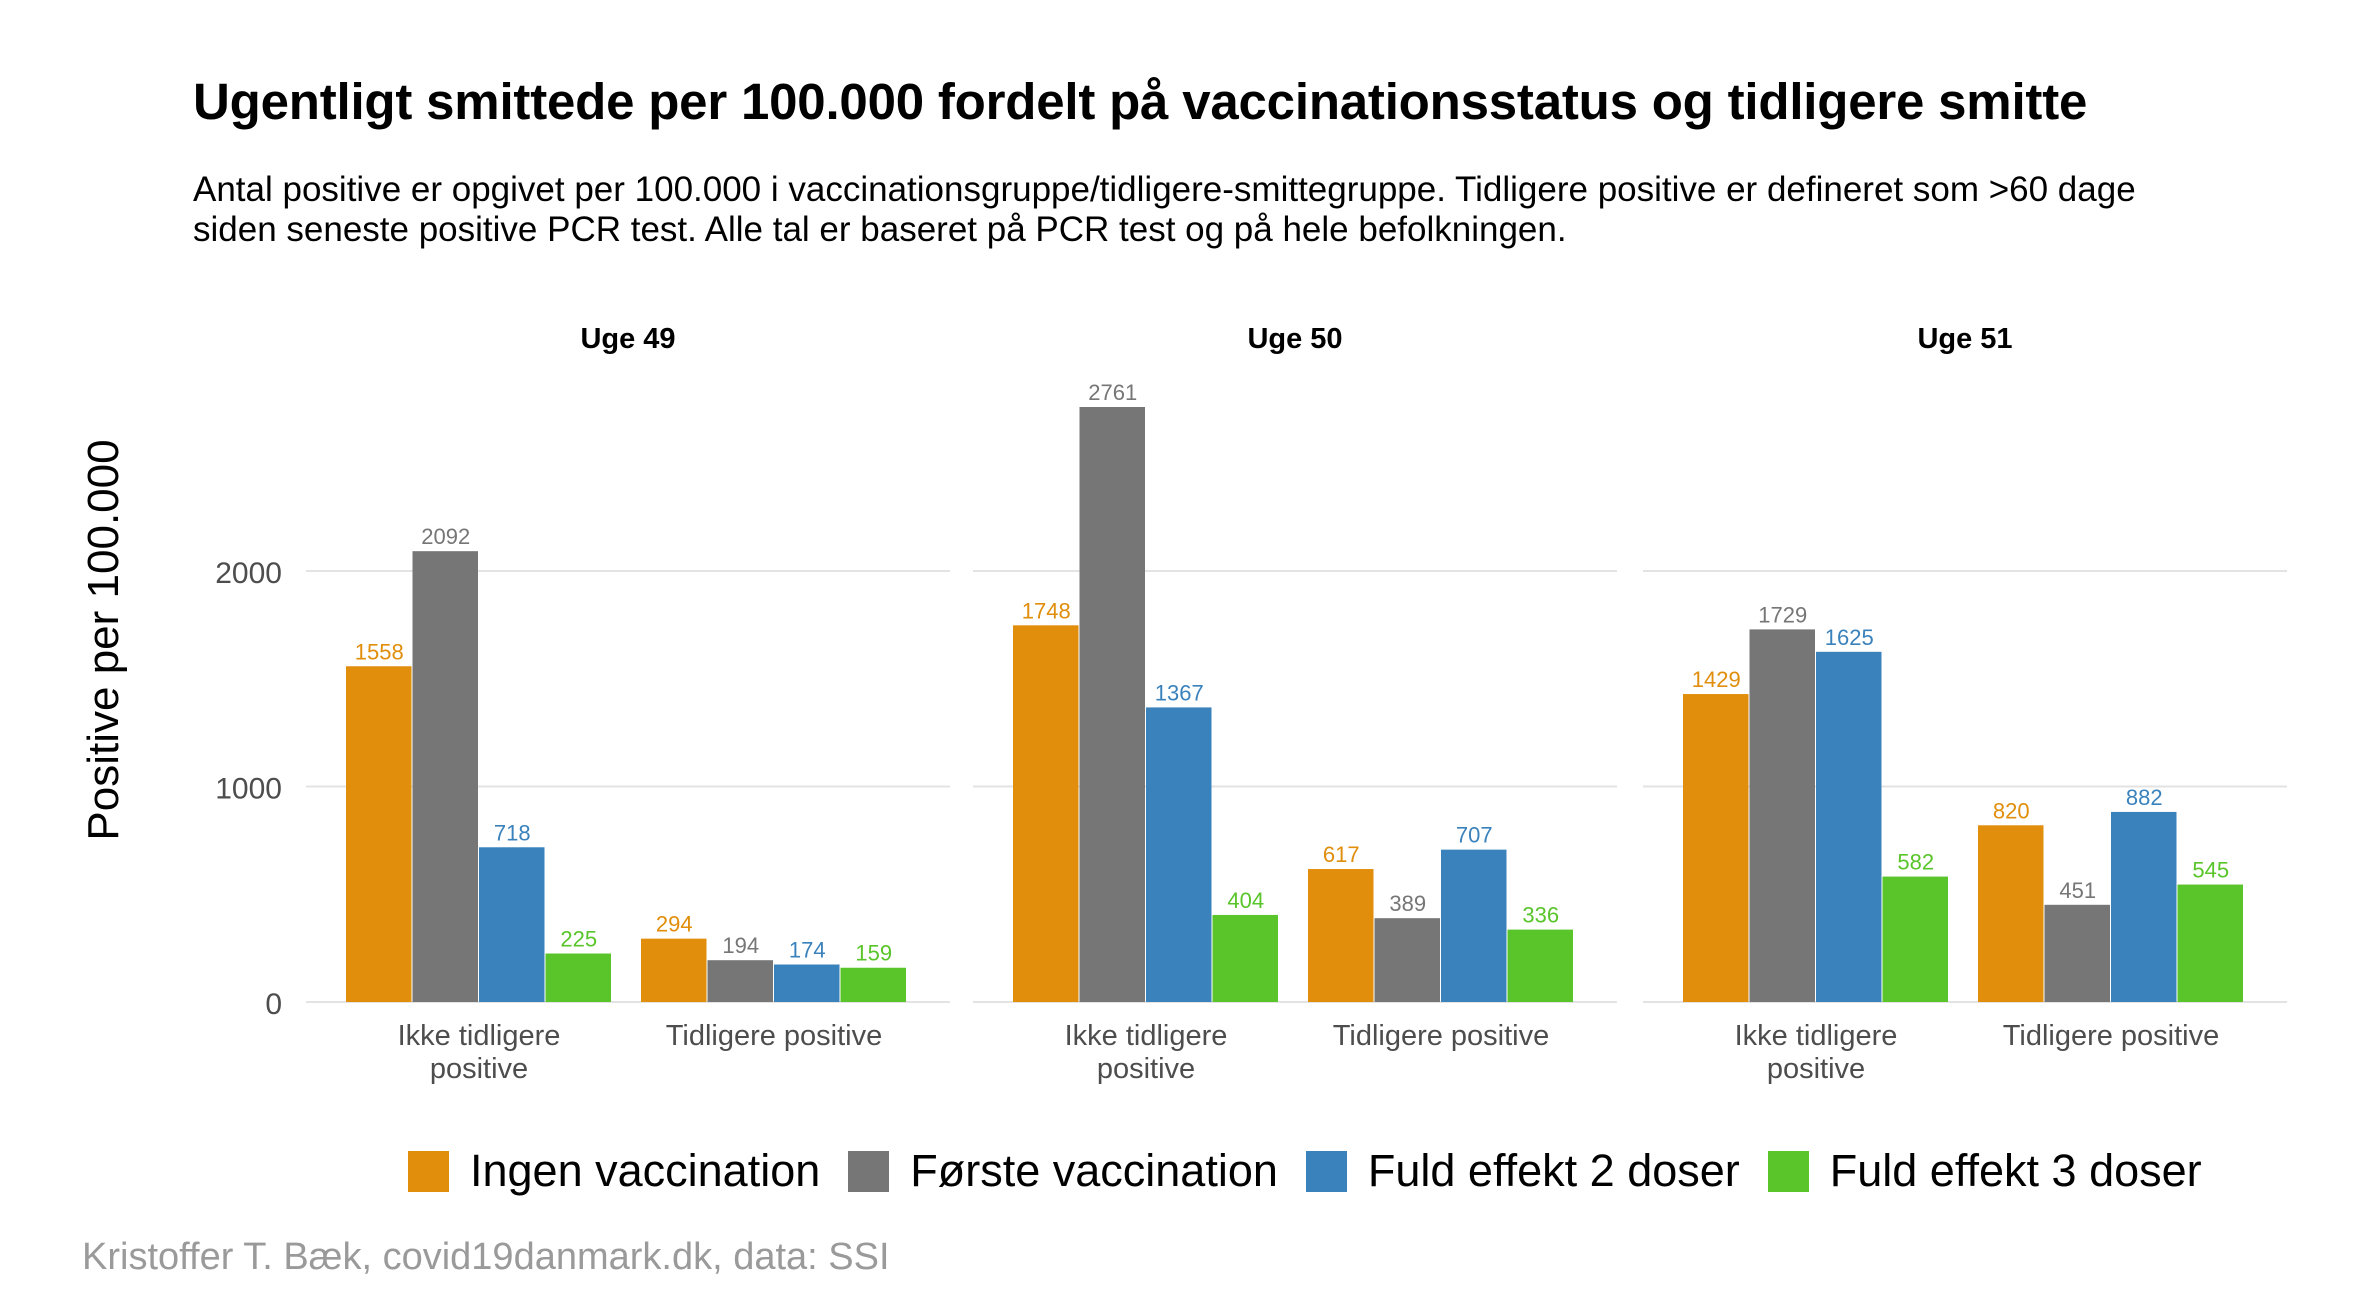  Describe the element at coordinates (1849, 637) in the screenshot. I see `data-label: 1625` at that location.